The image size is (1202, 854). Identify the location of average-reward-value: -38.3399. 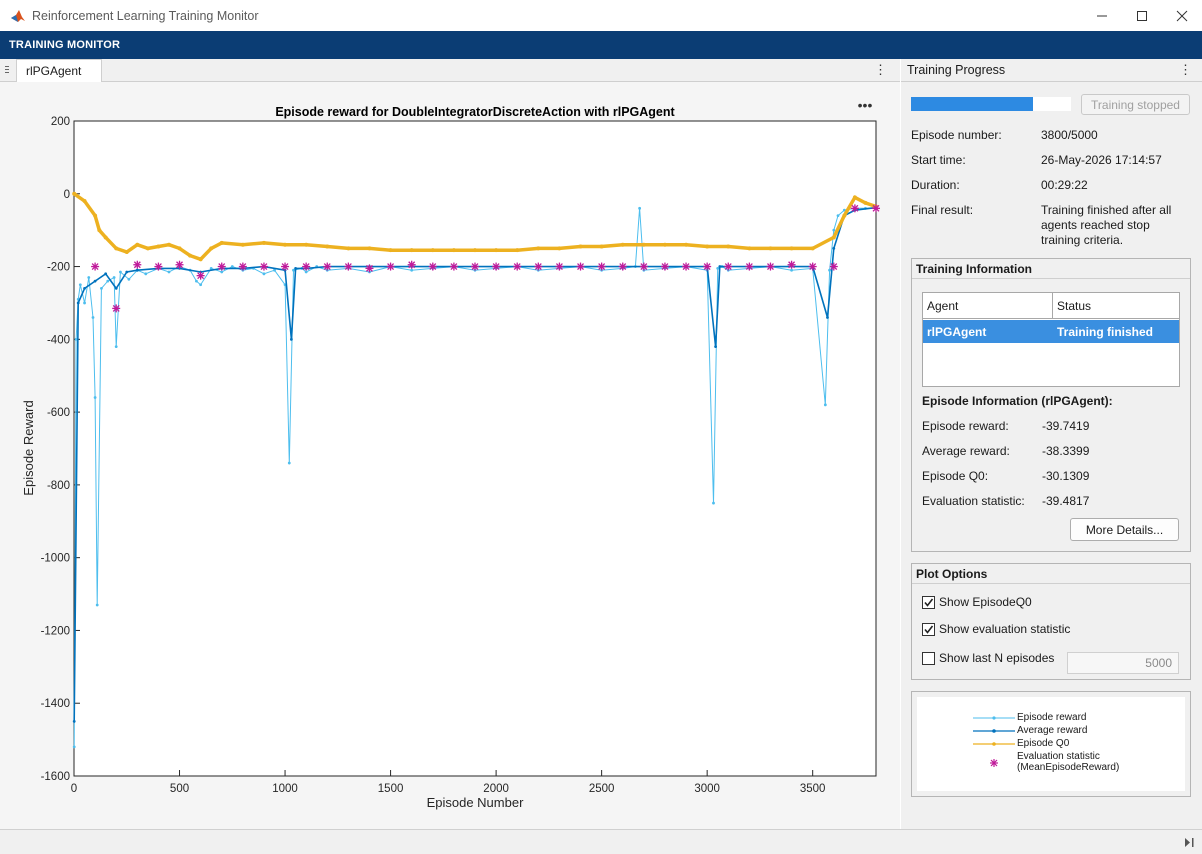
(1066, 451).